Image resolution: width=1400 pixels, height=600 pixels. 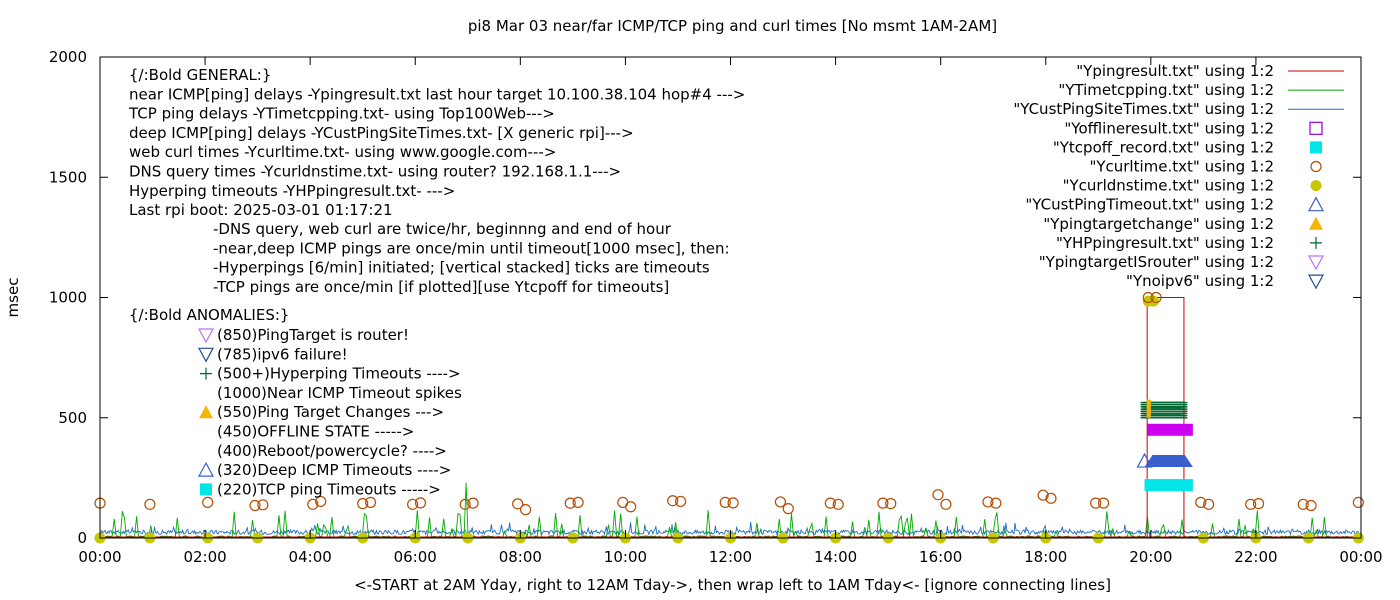 What do you see at coordinates (1165, 243) in the screenshot?
I see `legend-label: "YHPpingresult.txt" using 1:2` at bounding box center [1165, 243].